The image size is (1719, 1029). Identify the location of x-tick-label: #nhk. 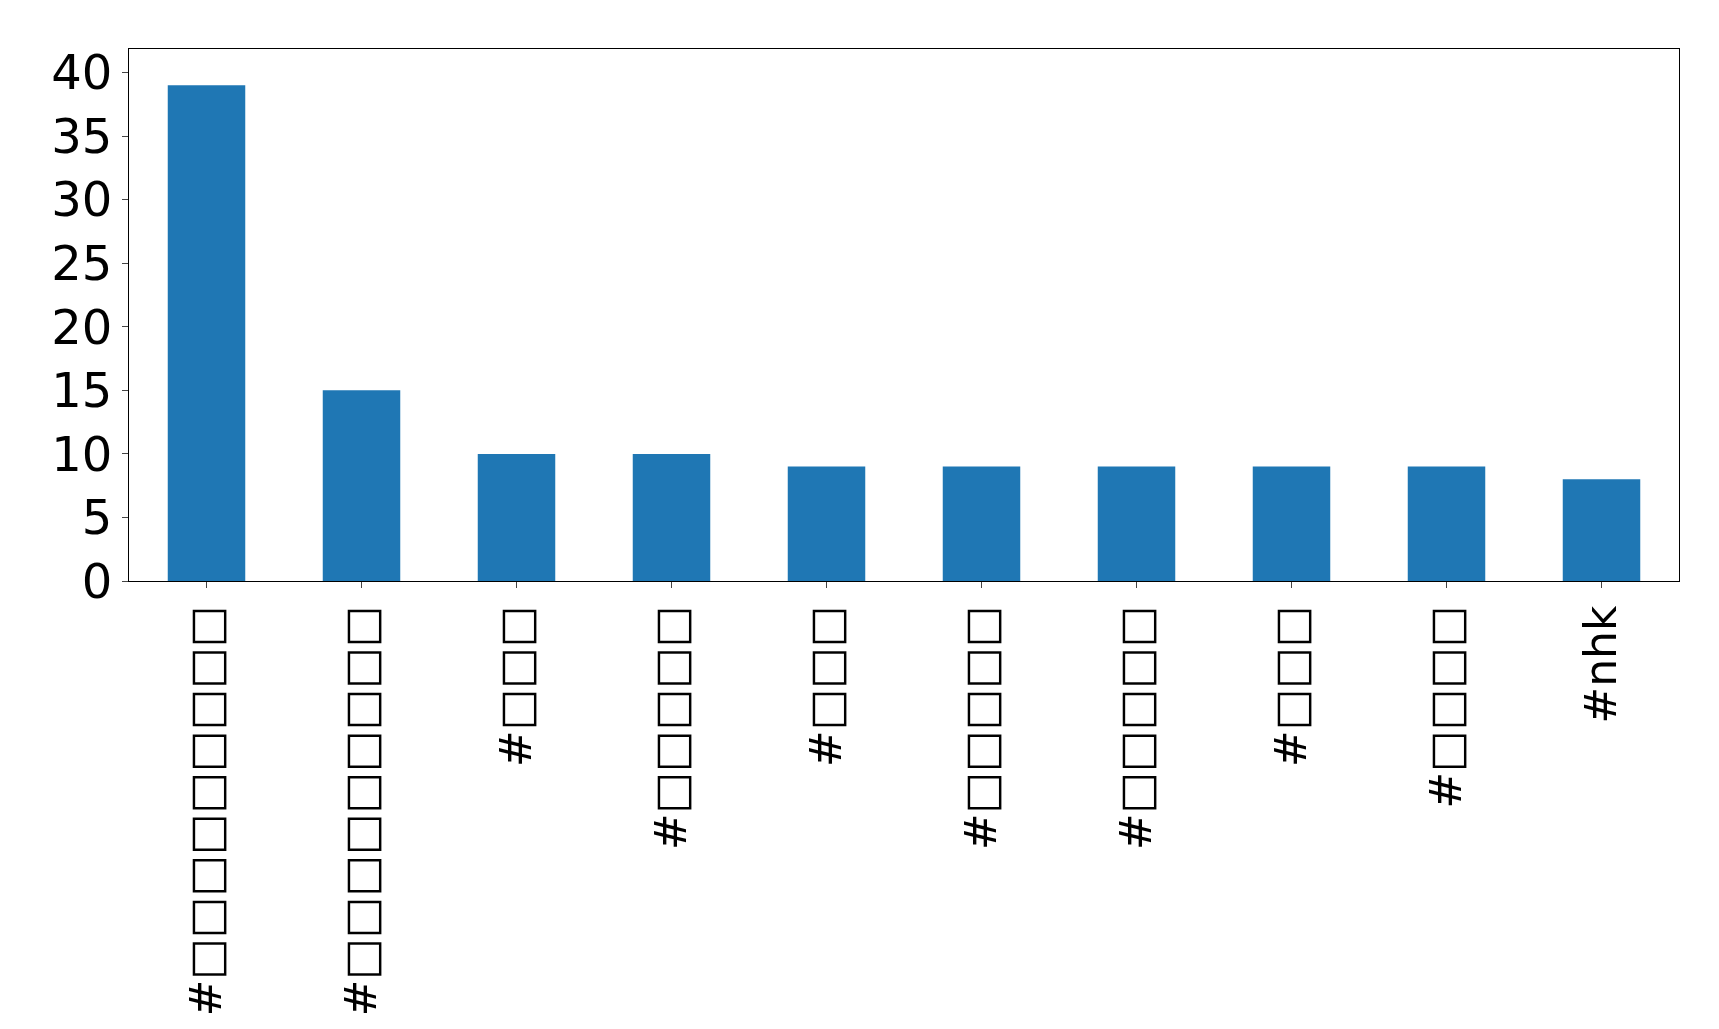
(1600, 664).